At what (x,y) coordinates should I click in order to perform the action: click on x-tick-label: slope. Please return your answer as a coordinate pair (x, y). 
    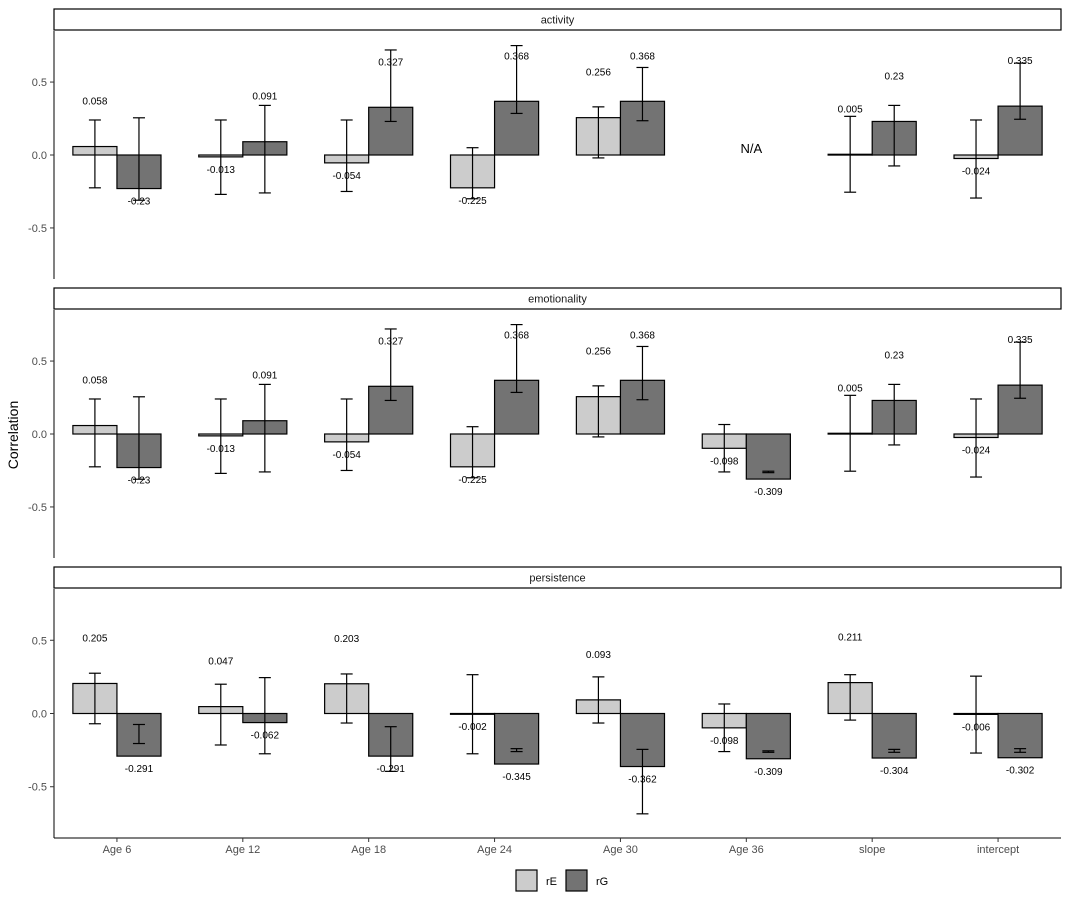
    Looking at the image, I should click on (872, 850).